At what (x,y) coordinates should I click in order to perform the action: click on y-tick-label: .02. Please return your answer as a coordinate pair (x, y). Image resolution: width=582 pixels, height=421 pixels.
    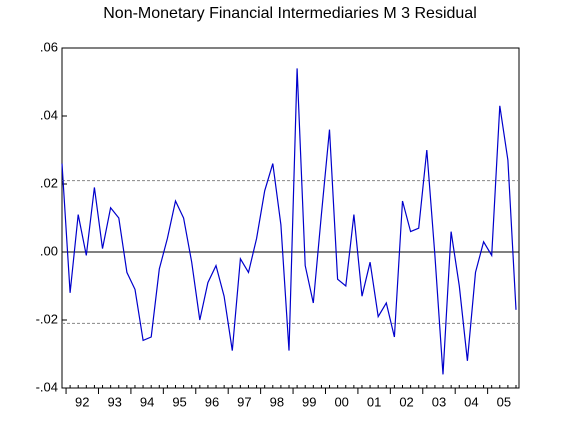
    Looking at the image, I should click on (49, 182).